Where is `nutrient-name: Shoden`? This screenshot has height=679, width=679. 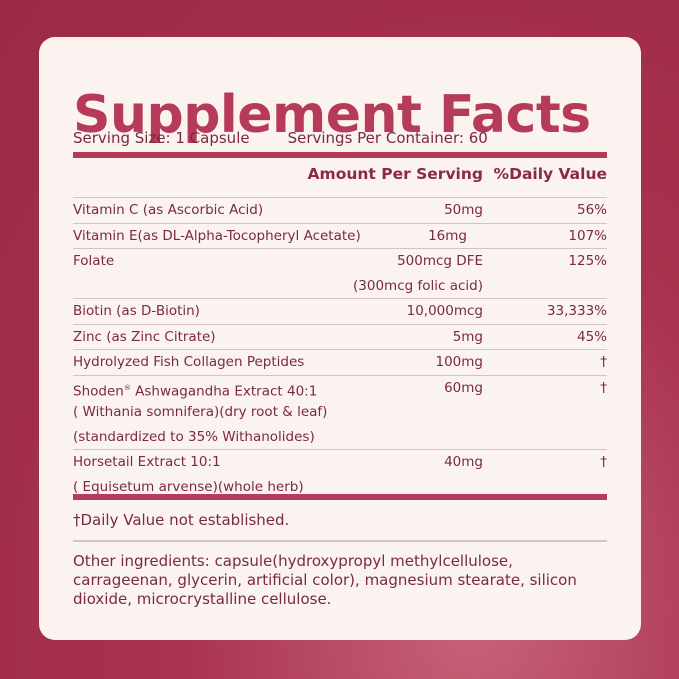 nutrient-name: Shoden is located at coordinates (98, 391).